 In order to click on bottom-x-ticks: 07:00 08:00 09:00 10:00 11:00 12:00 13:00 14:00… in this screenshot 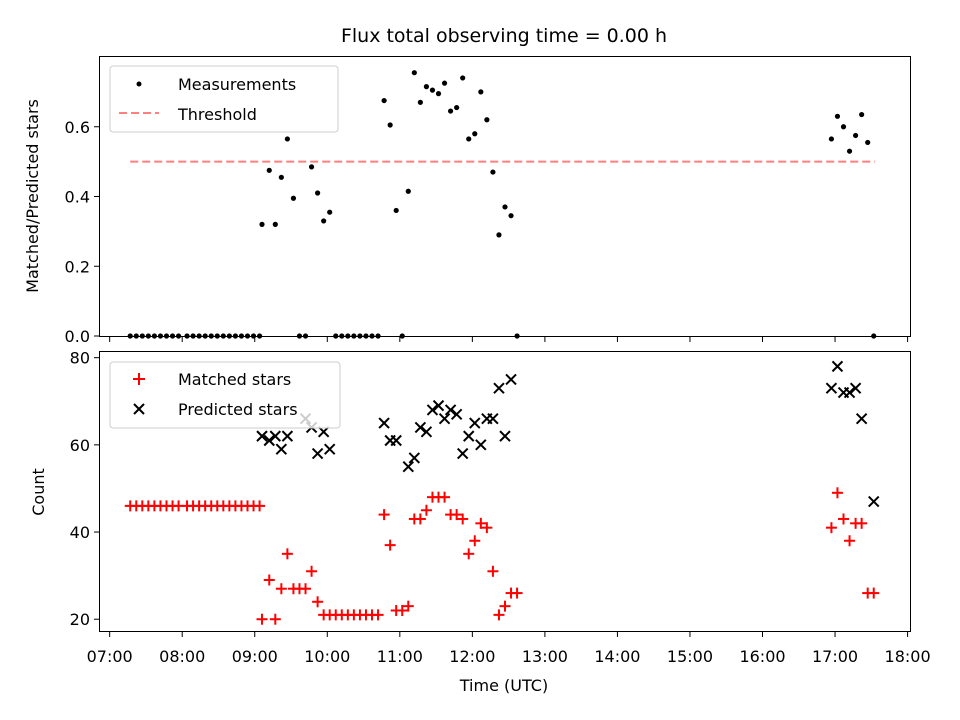, I will do `click(509, 648)`.